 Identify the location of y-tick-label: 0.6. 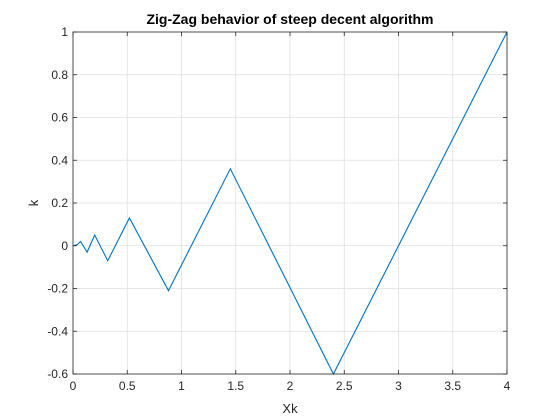
(59, 118).